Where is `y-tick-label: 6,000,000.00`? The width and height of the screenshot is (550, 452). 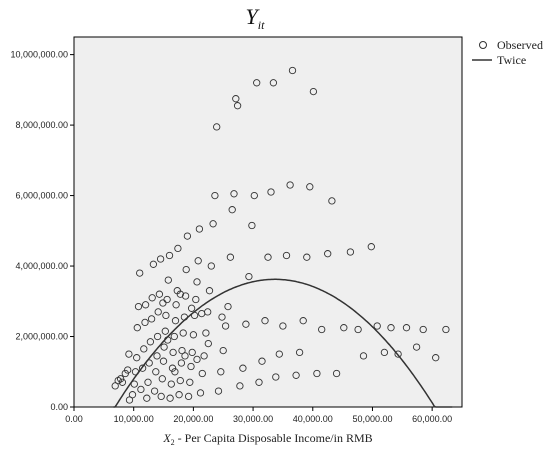
y-tick-label: 6,000,000.00 is located at coordinates (41, 196).